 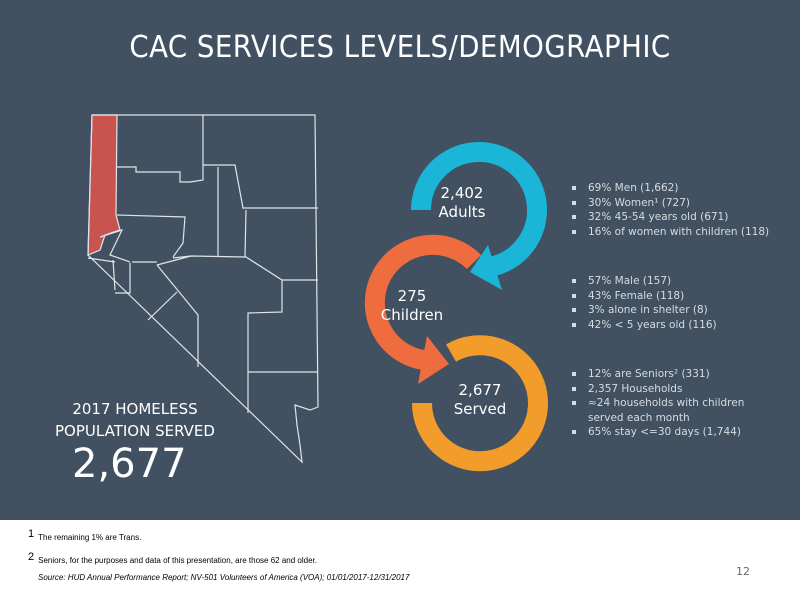 What do you see at coordinates (672, 217) in the screenshot?
I see `bullet-item: 32% 45-54 years old (671)` at bounding box center [672, 217].